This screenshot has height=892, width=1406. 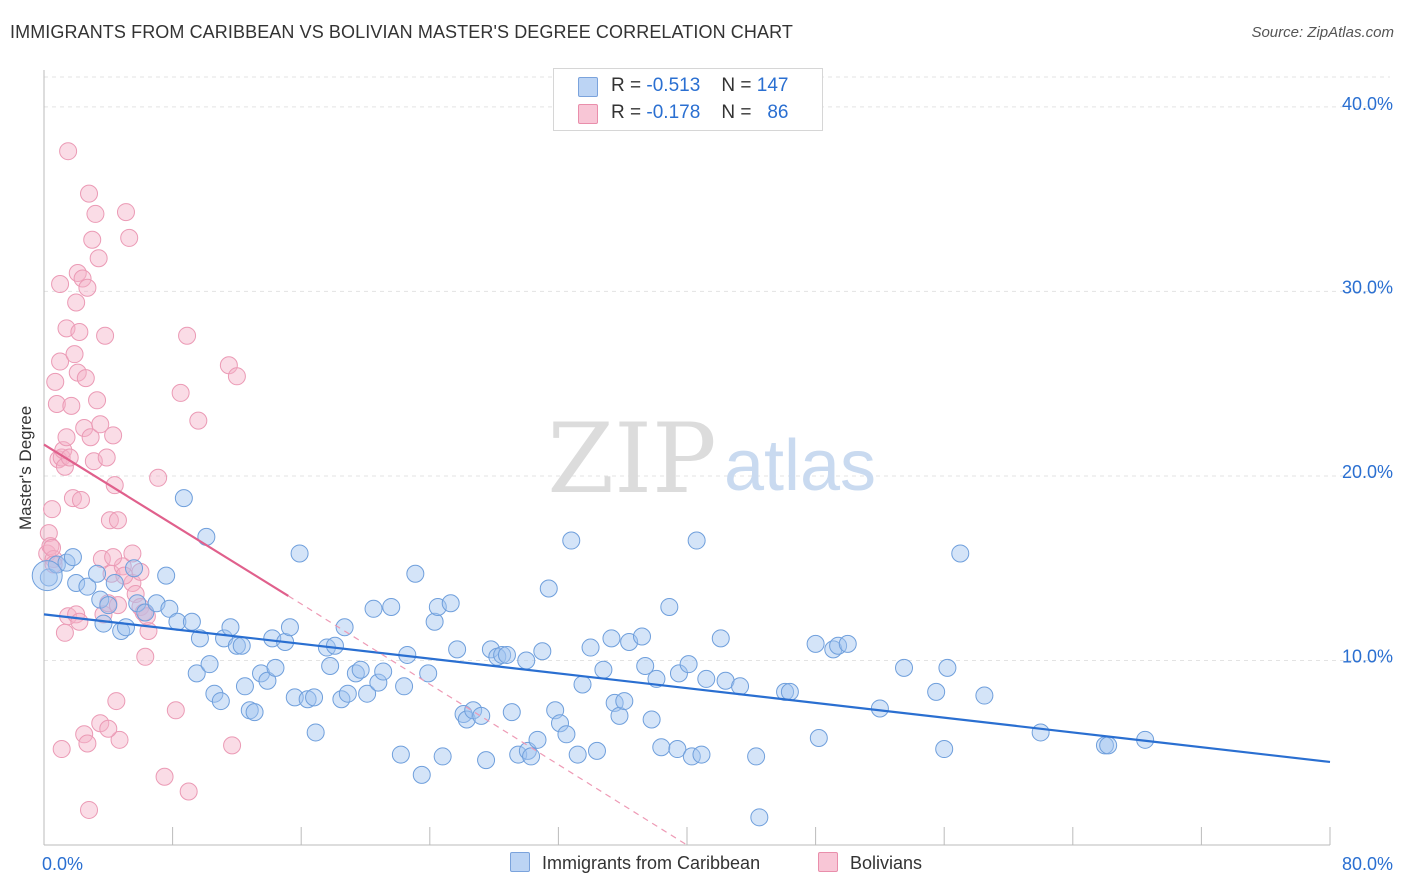 What do you see at coordinates (166, 520) in the screenshot?
I see `trend-bolivians` at bounding box center [166, 520].